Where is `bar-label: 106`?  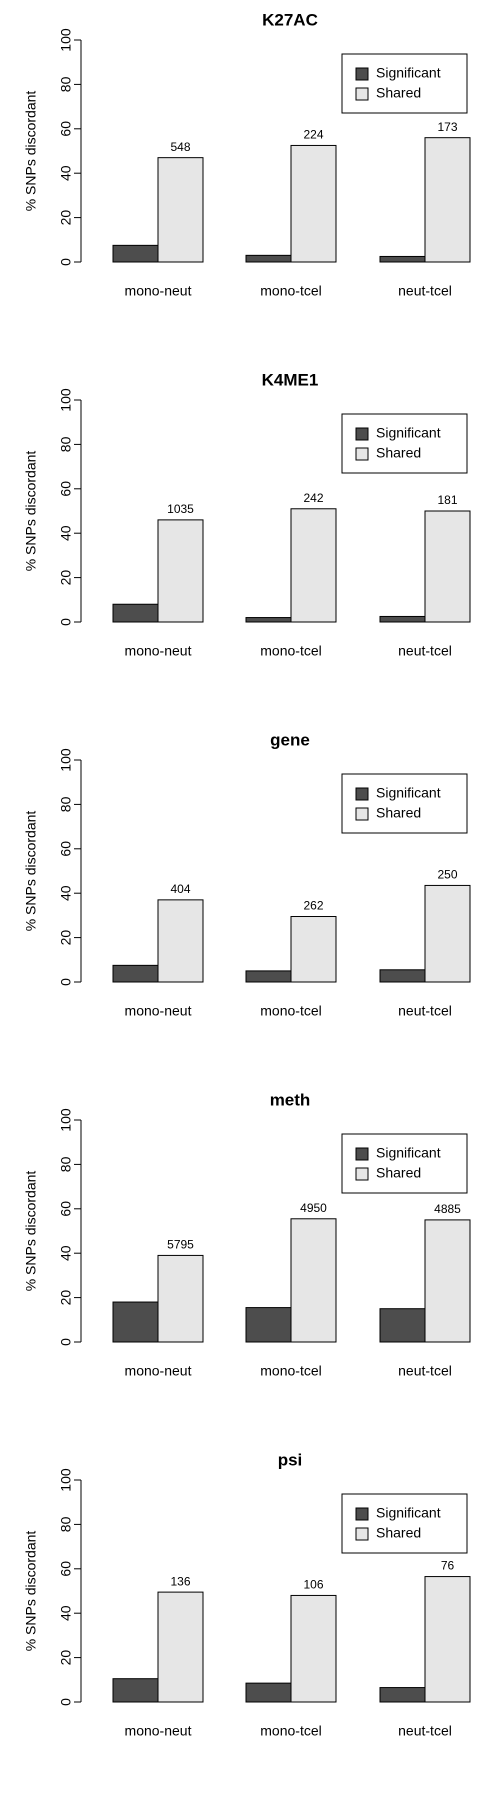 bar-label: 106 is located at coordinates (313, 1585).